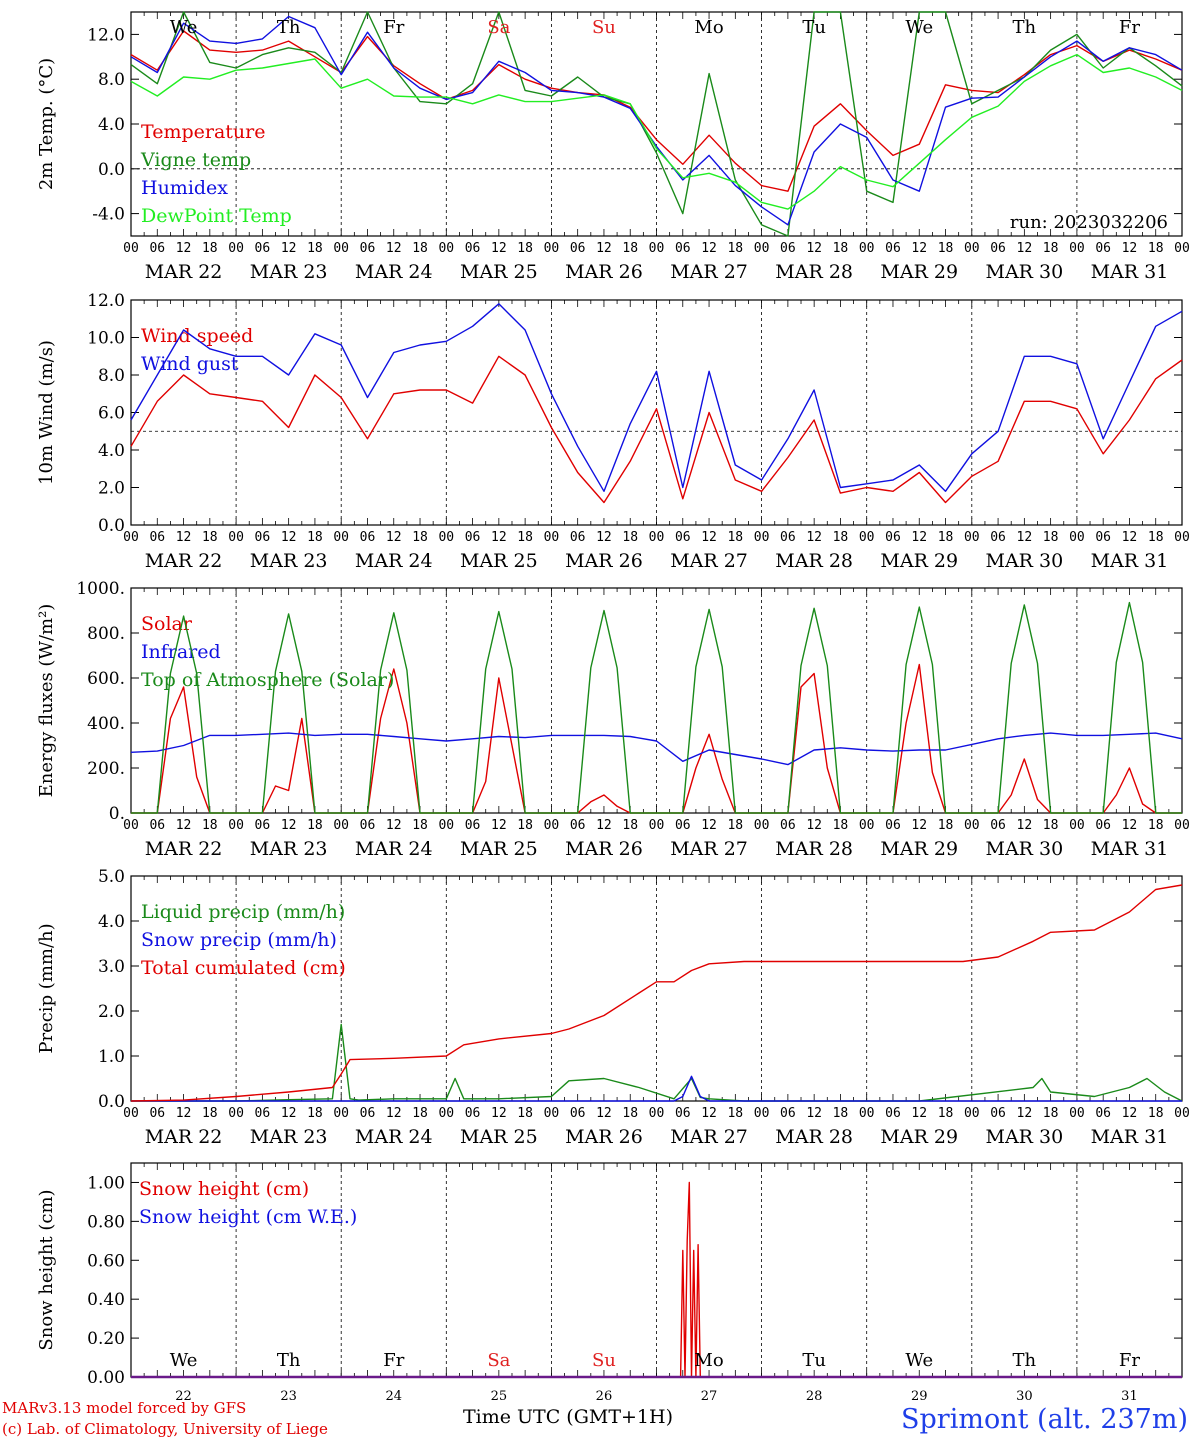 The width and height of the screenshot is (1194, 1440). I want to click on series-line-total-cumulated-cm-, so click(656, 993).